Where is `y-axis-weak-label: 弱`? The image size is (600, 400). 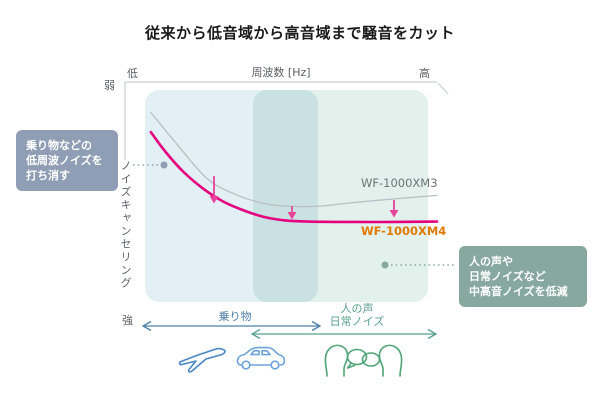 y-axis-weak-label: 弱 is located at coordinates (109, 85).